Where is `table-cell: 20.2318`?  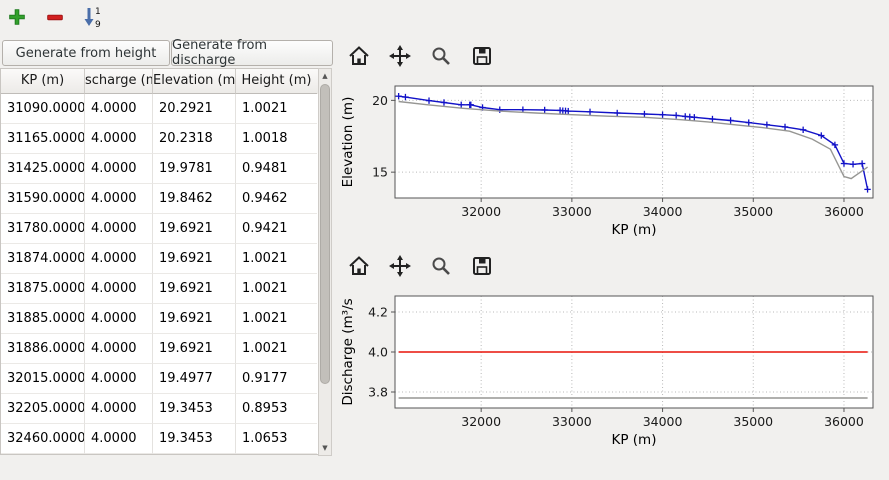 table-cell: 20.2318 is located at coordinates (194, 139).